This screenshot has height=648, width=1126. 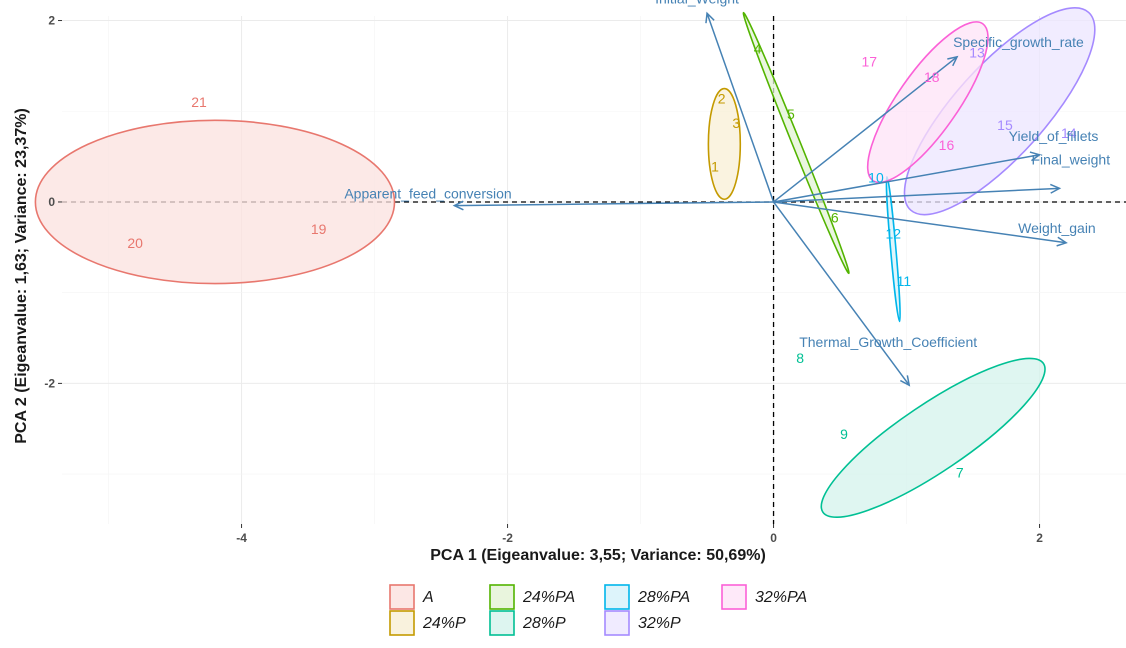 What do you see at coordinates (51, 202) in the screenshot?
I see `y-tick-label: 0` at bounding box center [51, 202].